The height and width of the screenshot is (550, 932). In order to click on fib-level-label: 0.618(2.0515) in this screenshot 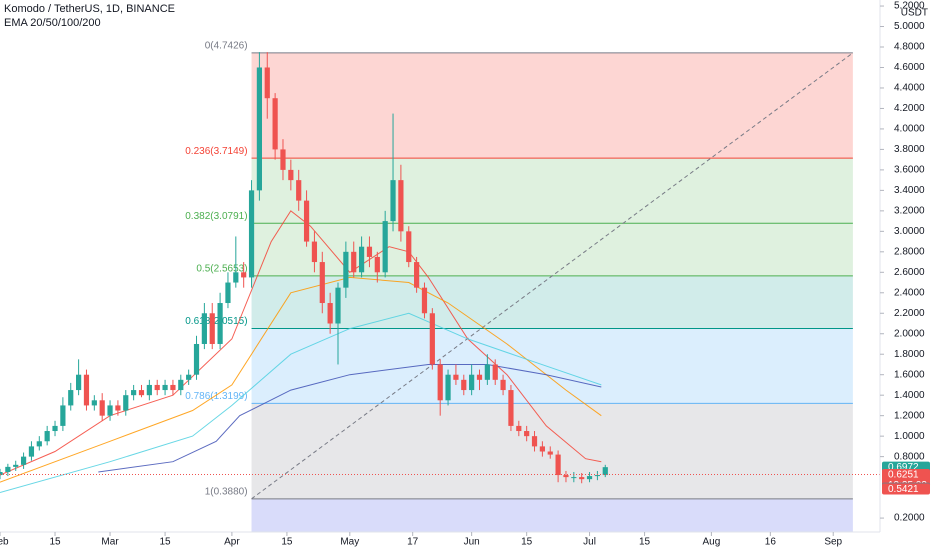, I will do `click(216, 321)`.